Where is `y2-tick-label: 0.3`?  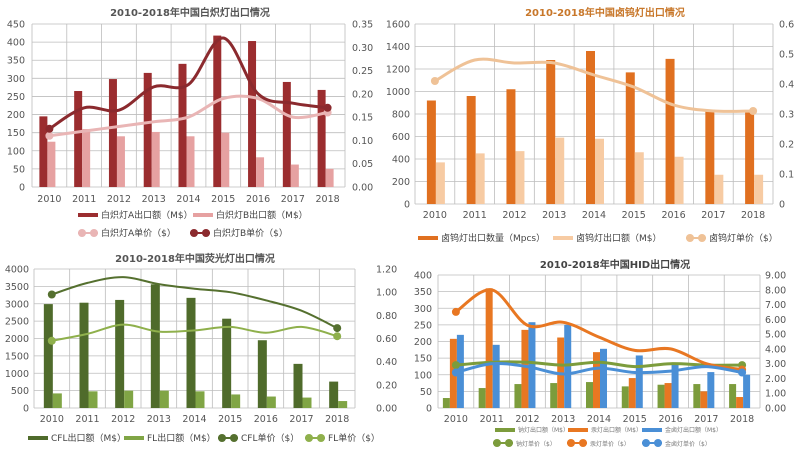 y2-tick-label: 0.3 is located at coordinates (786, 115).